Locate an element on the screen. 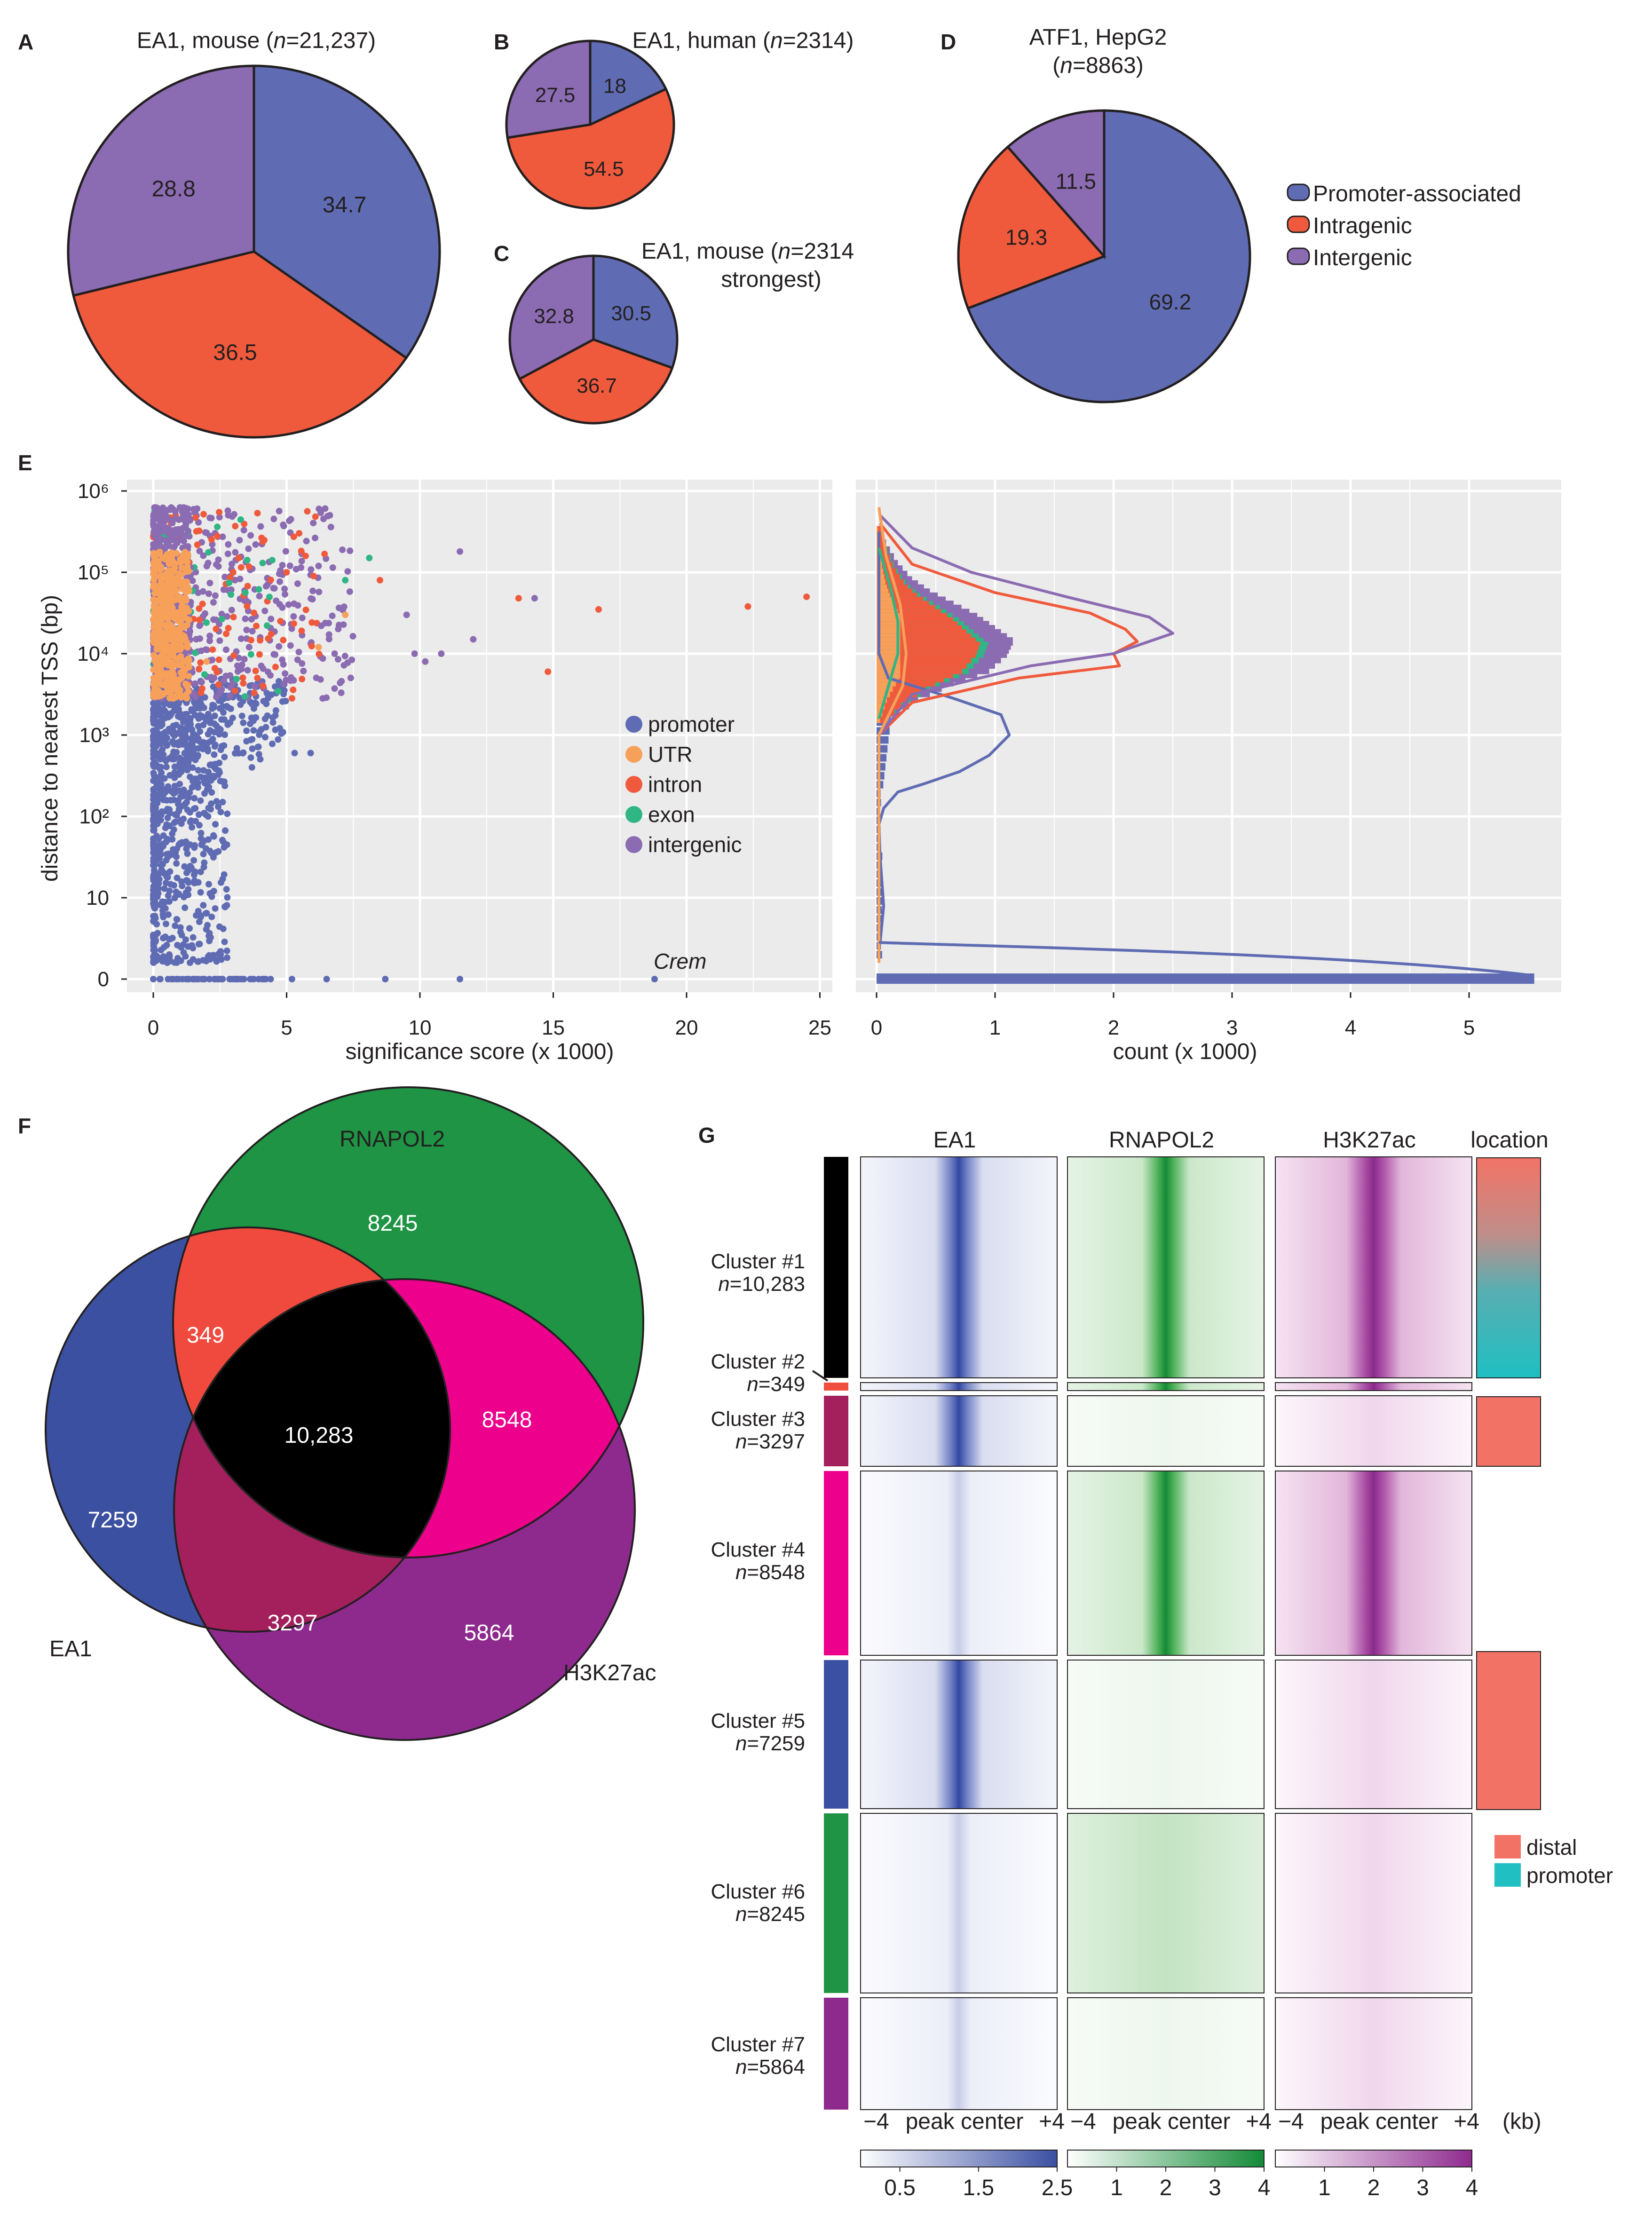  cluster-count-5: n=7259 is located at coordinates (770, 1743).